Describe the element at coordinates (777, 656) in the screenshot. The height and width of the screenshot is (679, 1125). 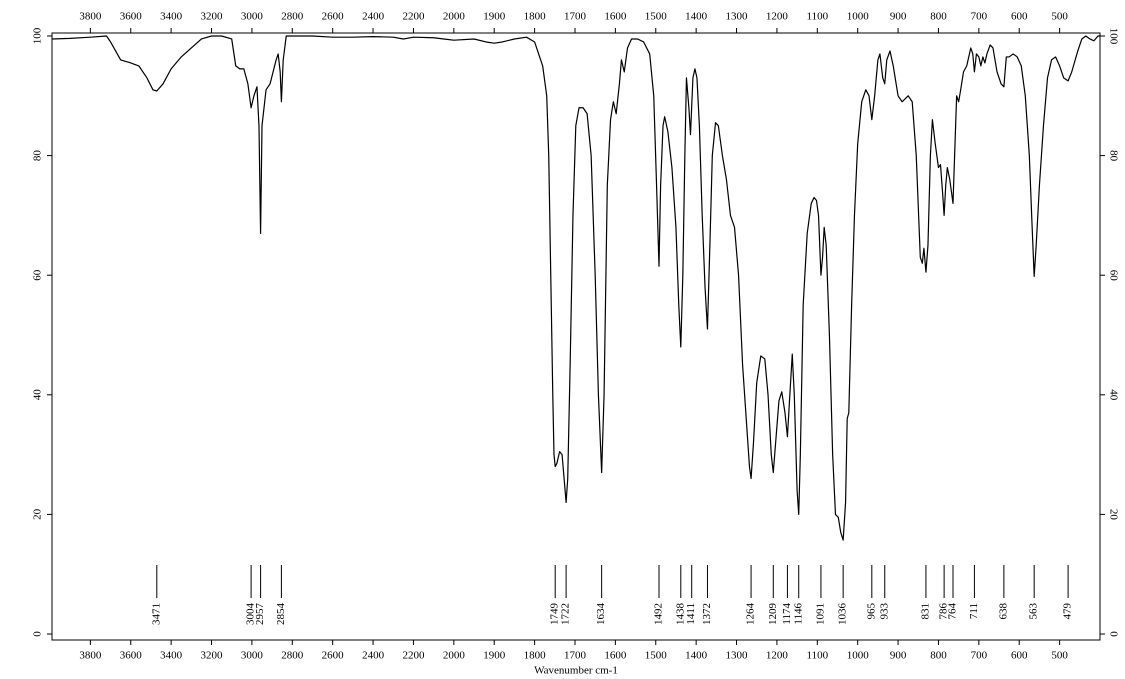
I see `x-tick-label-bottom: 1200` at that location.